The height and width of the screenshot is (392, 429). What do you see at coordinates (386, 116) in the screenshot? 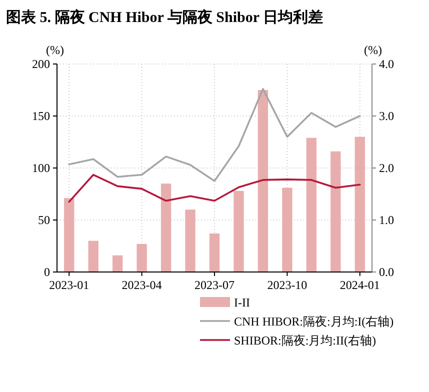
I see `y2-tick-label: 3.0` at bounding box center [386, 116].